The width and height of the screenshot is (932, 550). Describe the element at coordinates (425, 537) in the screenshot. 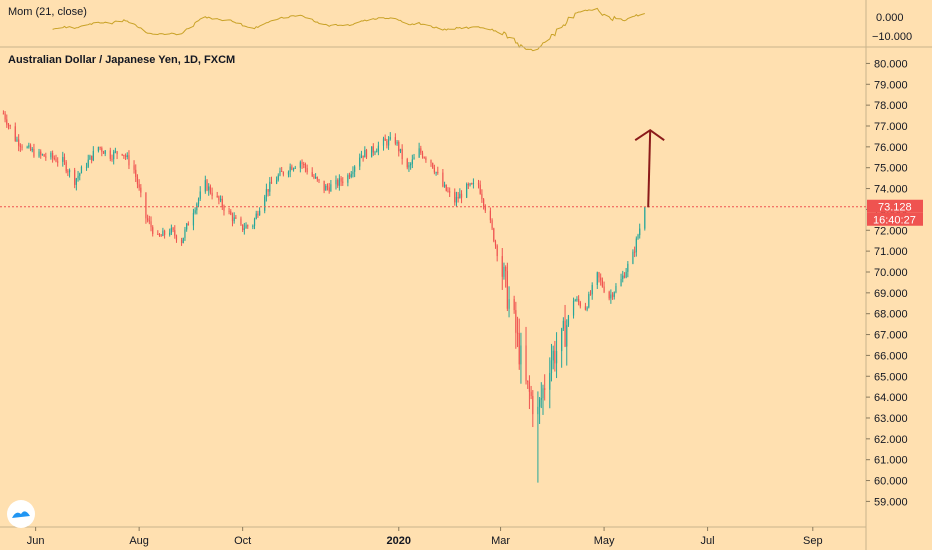

I see `time-axis: Jun Aug Oct 2020 Mar May Jul Sep` at that location.